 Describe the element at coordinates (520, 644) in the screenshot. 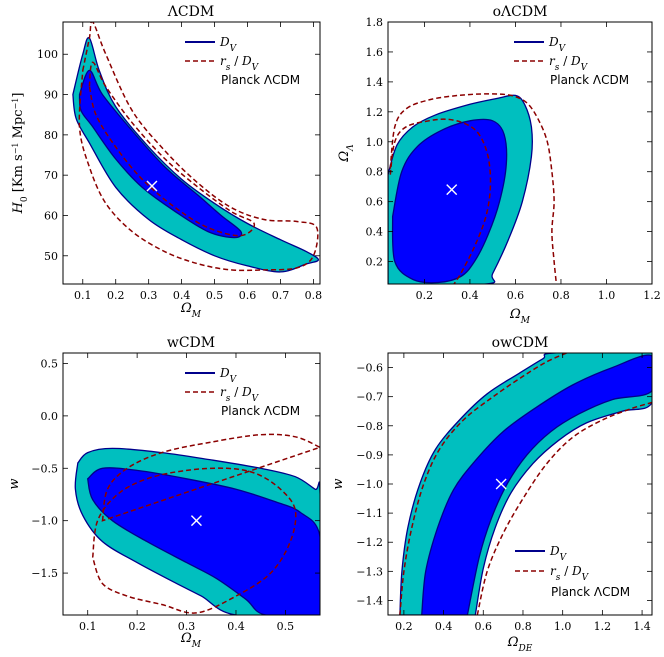

I see `x-axis-label: ΩDE` at that location.